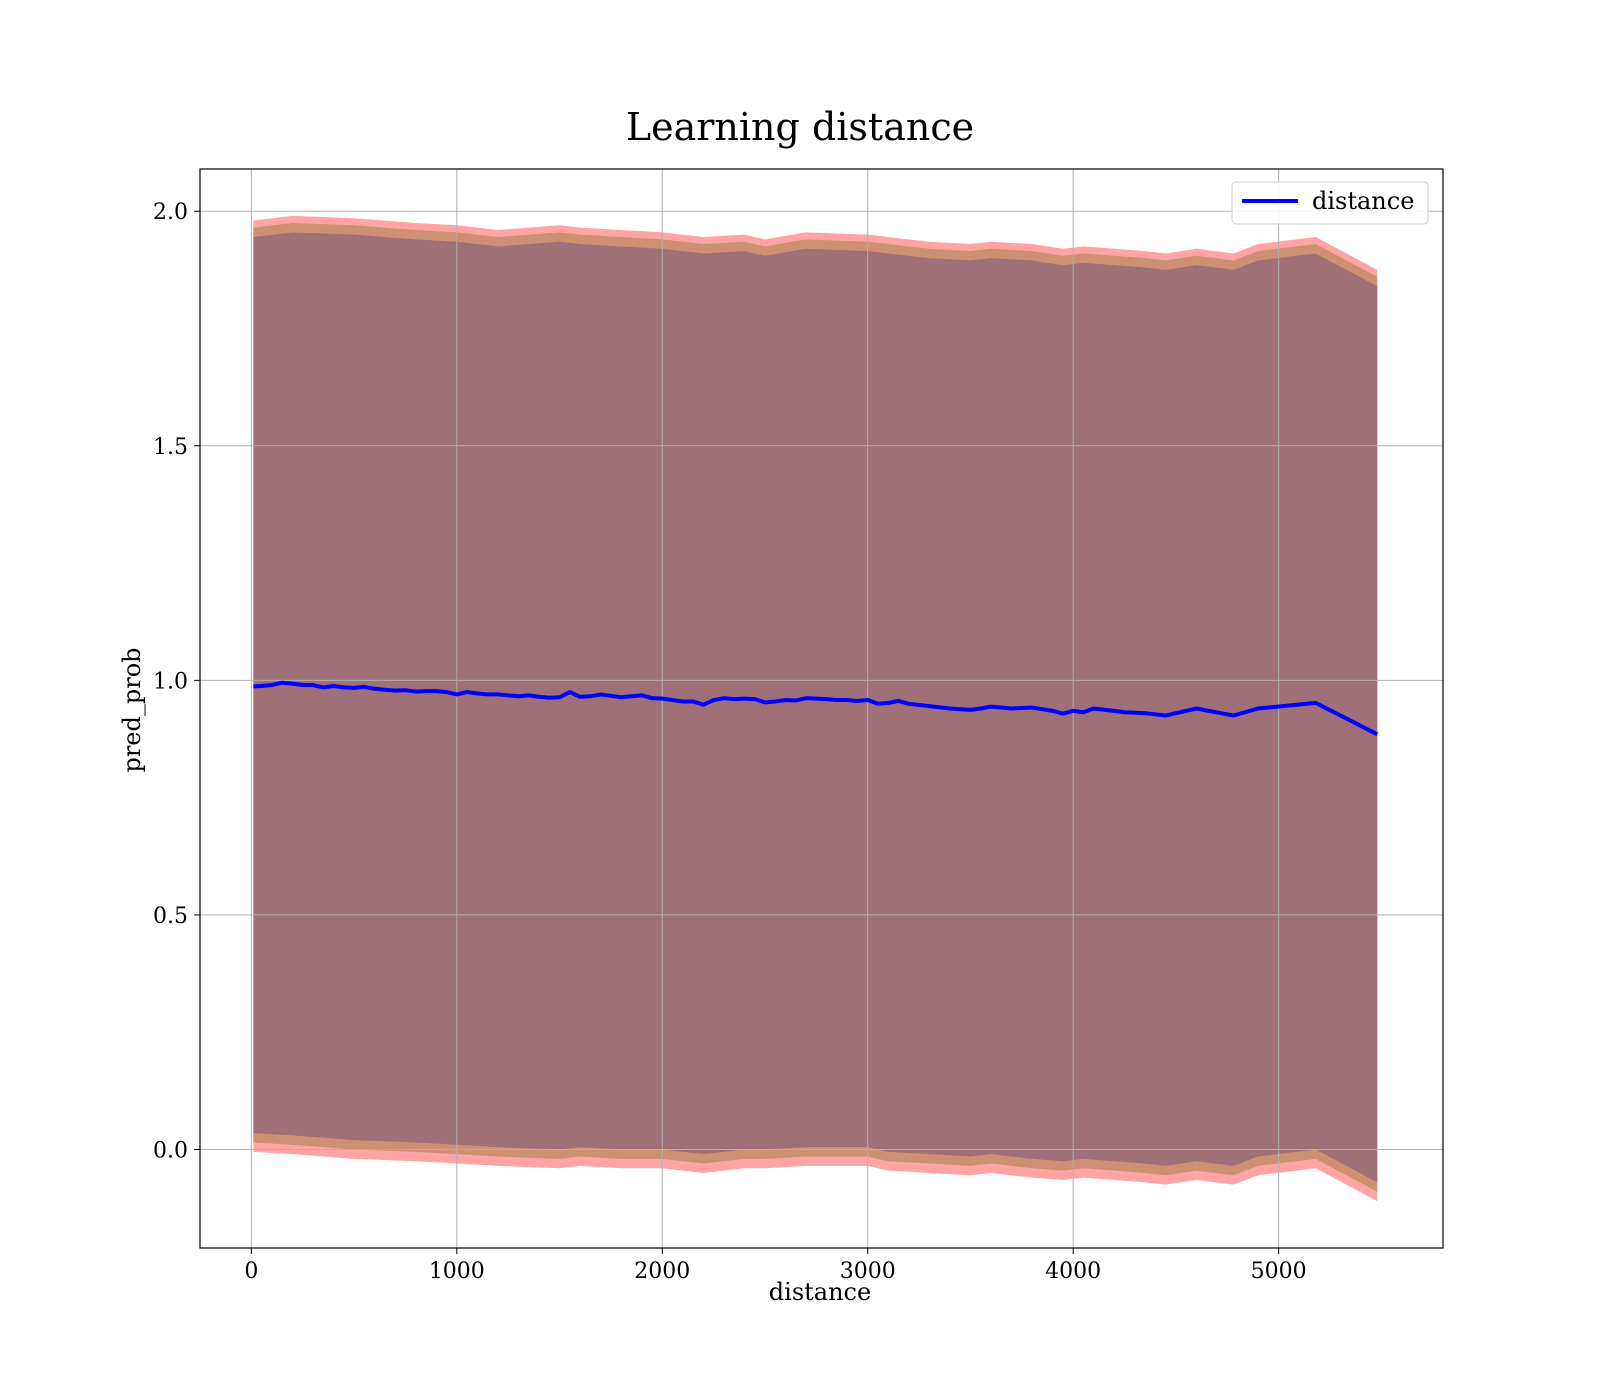 This screenshot has height=1400, width=1600. What do you see at coordinates (820, 1292) in the screenshot?
I see `x-axis-label: distance` at bounding box center [820, 1292].